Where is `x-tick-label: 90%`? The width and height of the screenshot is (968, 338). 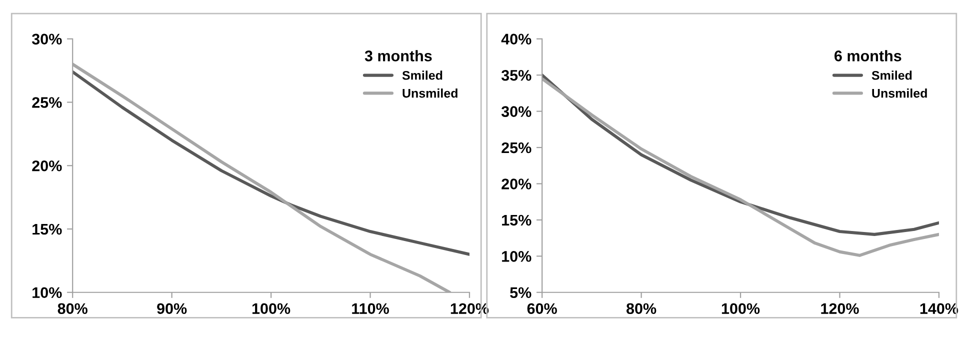 x-tick-label: 90% is located at coordinates (172, 308).